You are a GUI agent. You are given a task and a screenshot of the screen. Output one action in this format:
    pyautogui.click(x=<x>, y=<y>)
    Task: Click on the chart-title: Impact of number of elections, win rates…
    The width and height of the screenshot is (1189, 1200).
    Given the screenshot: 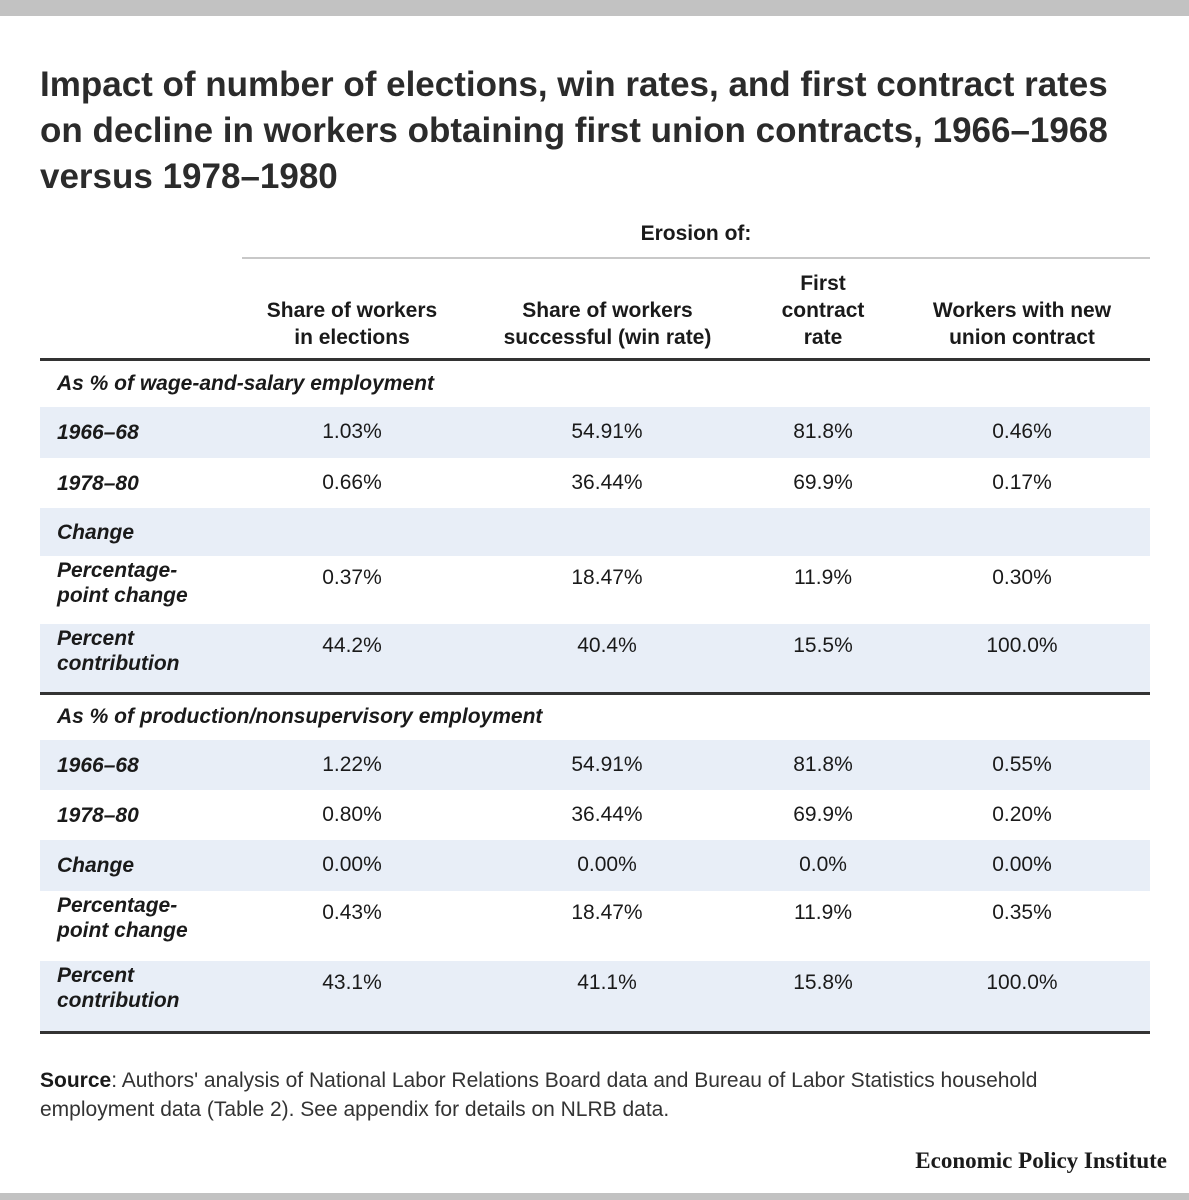 What is the action you would take?
    pyautogui.click(x=574, y=130)
    